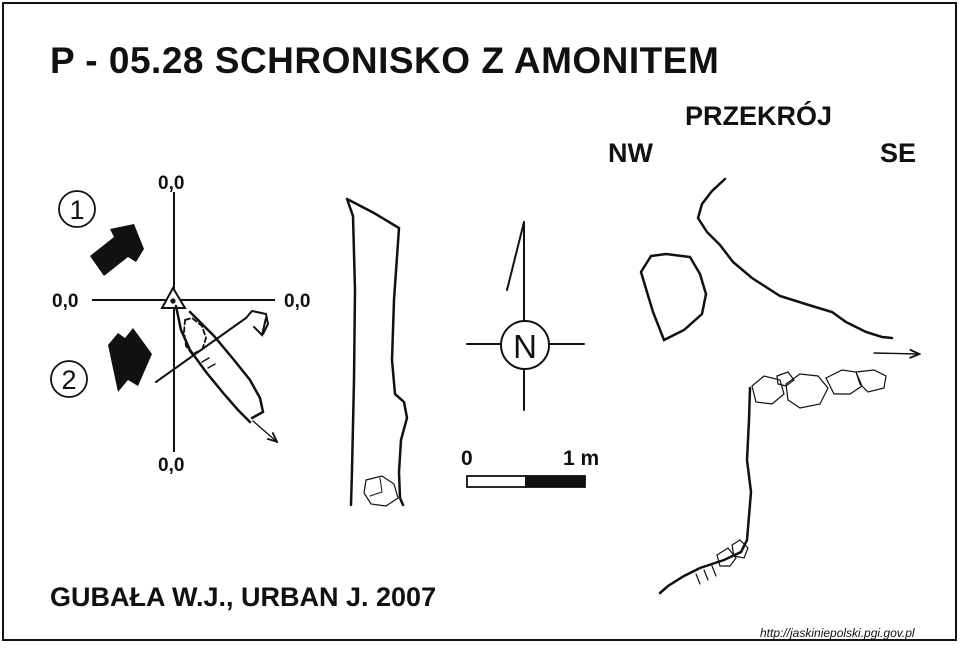  What do you see at coordinates (171, 465) in the screenshot?
I see `coordinate-bottom-label: 0,0` at bounding box center [171, 465].